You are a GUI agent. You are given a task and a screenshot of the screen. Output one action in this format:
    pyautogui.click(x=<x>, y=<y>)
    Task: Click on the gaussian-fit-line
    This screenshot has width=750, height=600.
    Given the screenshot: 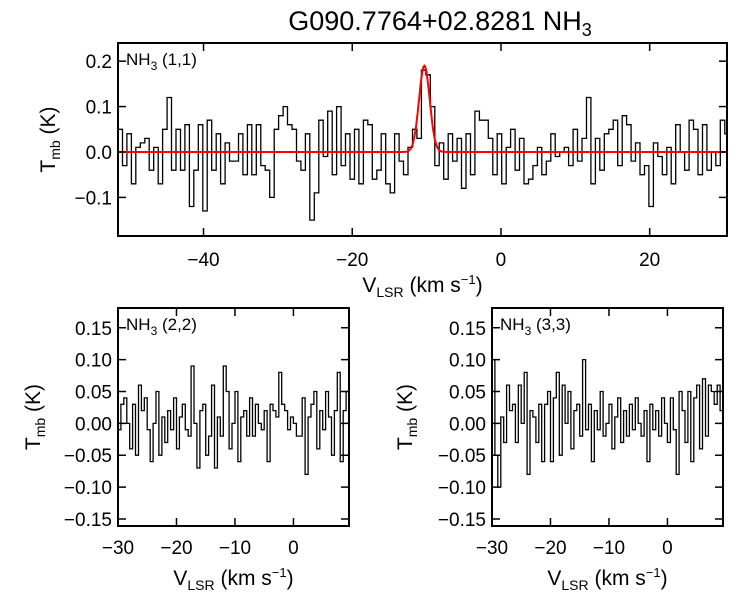 What is the action you would take?
    pyautogui.click(x=422, y=108)
    